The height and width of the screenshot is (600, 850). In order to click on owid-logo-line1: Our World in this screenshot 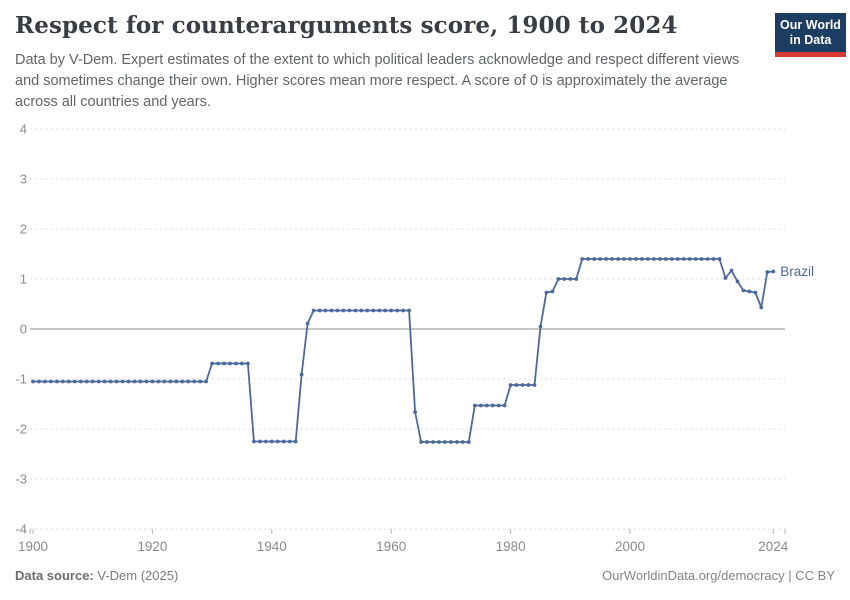, I will do `click(810, 25)`.